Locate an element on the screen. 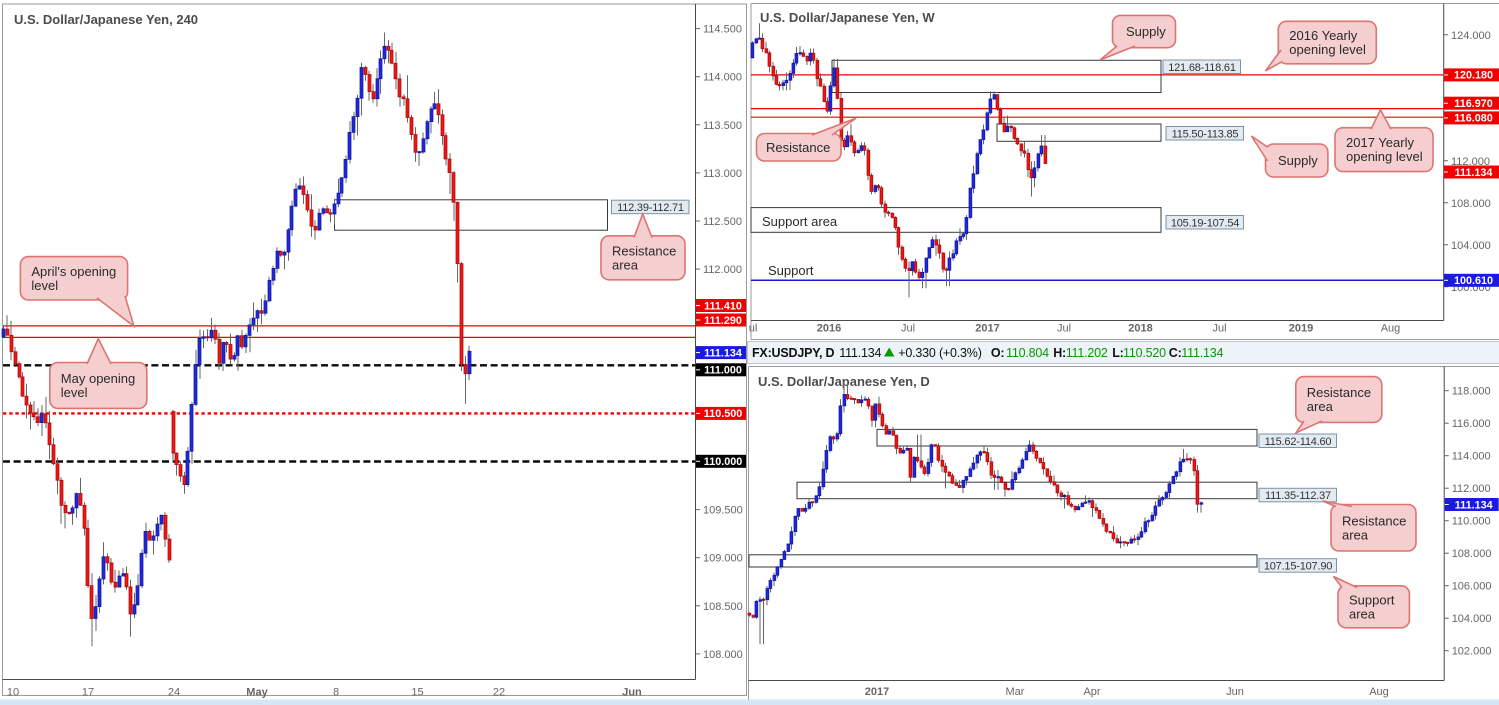  svg-text: 107.15-107.90 is located at coordinates (1298, 567).